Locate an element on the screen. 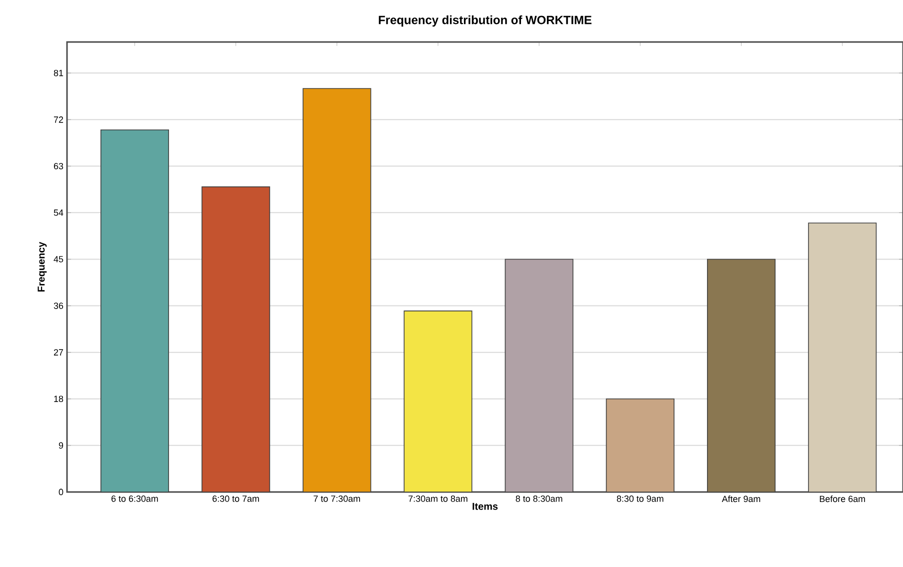 This screenshot has height=567, width=903. y-tick-label: 72 is located at coordinates (59, 119).